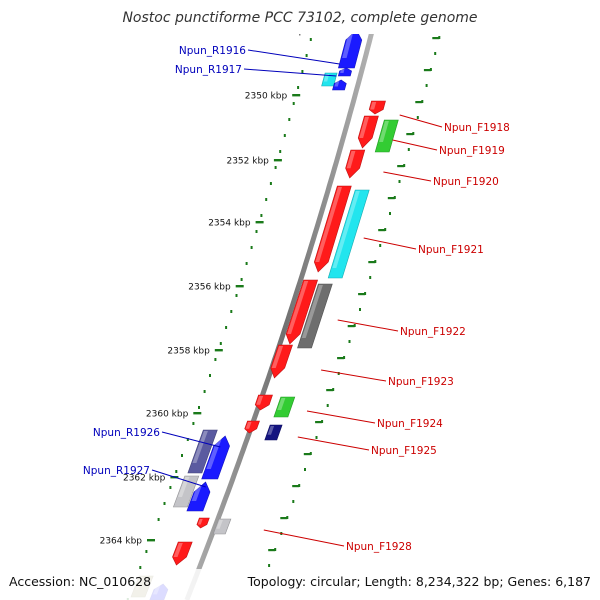 Image resolution: width=600 pixels, height=600 pixels. What do you see at coordinates (126, 433) in the screenshot?
I see `label-reverse: Npun_R1926` at bounding box center [126, 433].